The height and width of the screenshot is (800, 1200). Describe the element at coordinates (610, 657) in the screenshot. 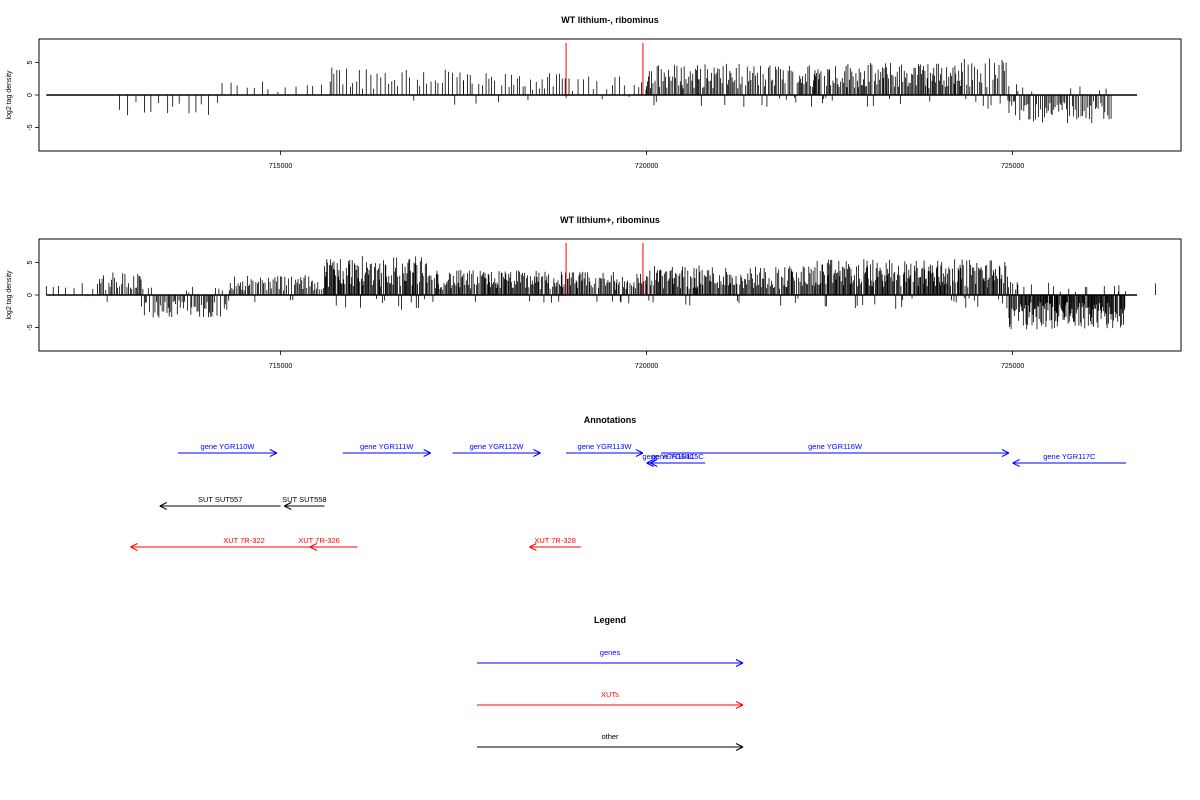

I see `legend-item: genes` at that location.